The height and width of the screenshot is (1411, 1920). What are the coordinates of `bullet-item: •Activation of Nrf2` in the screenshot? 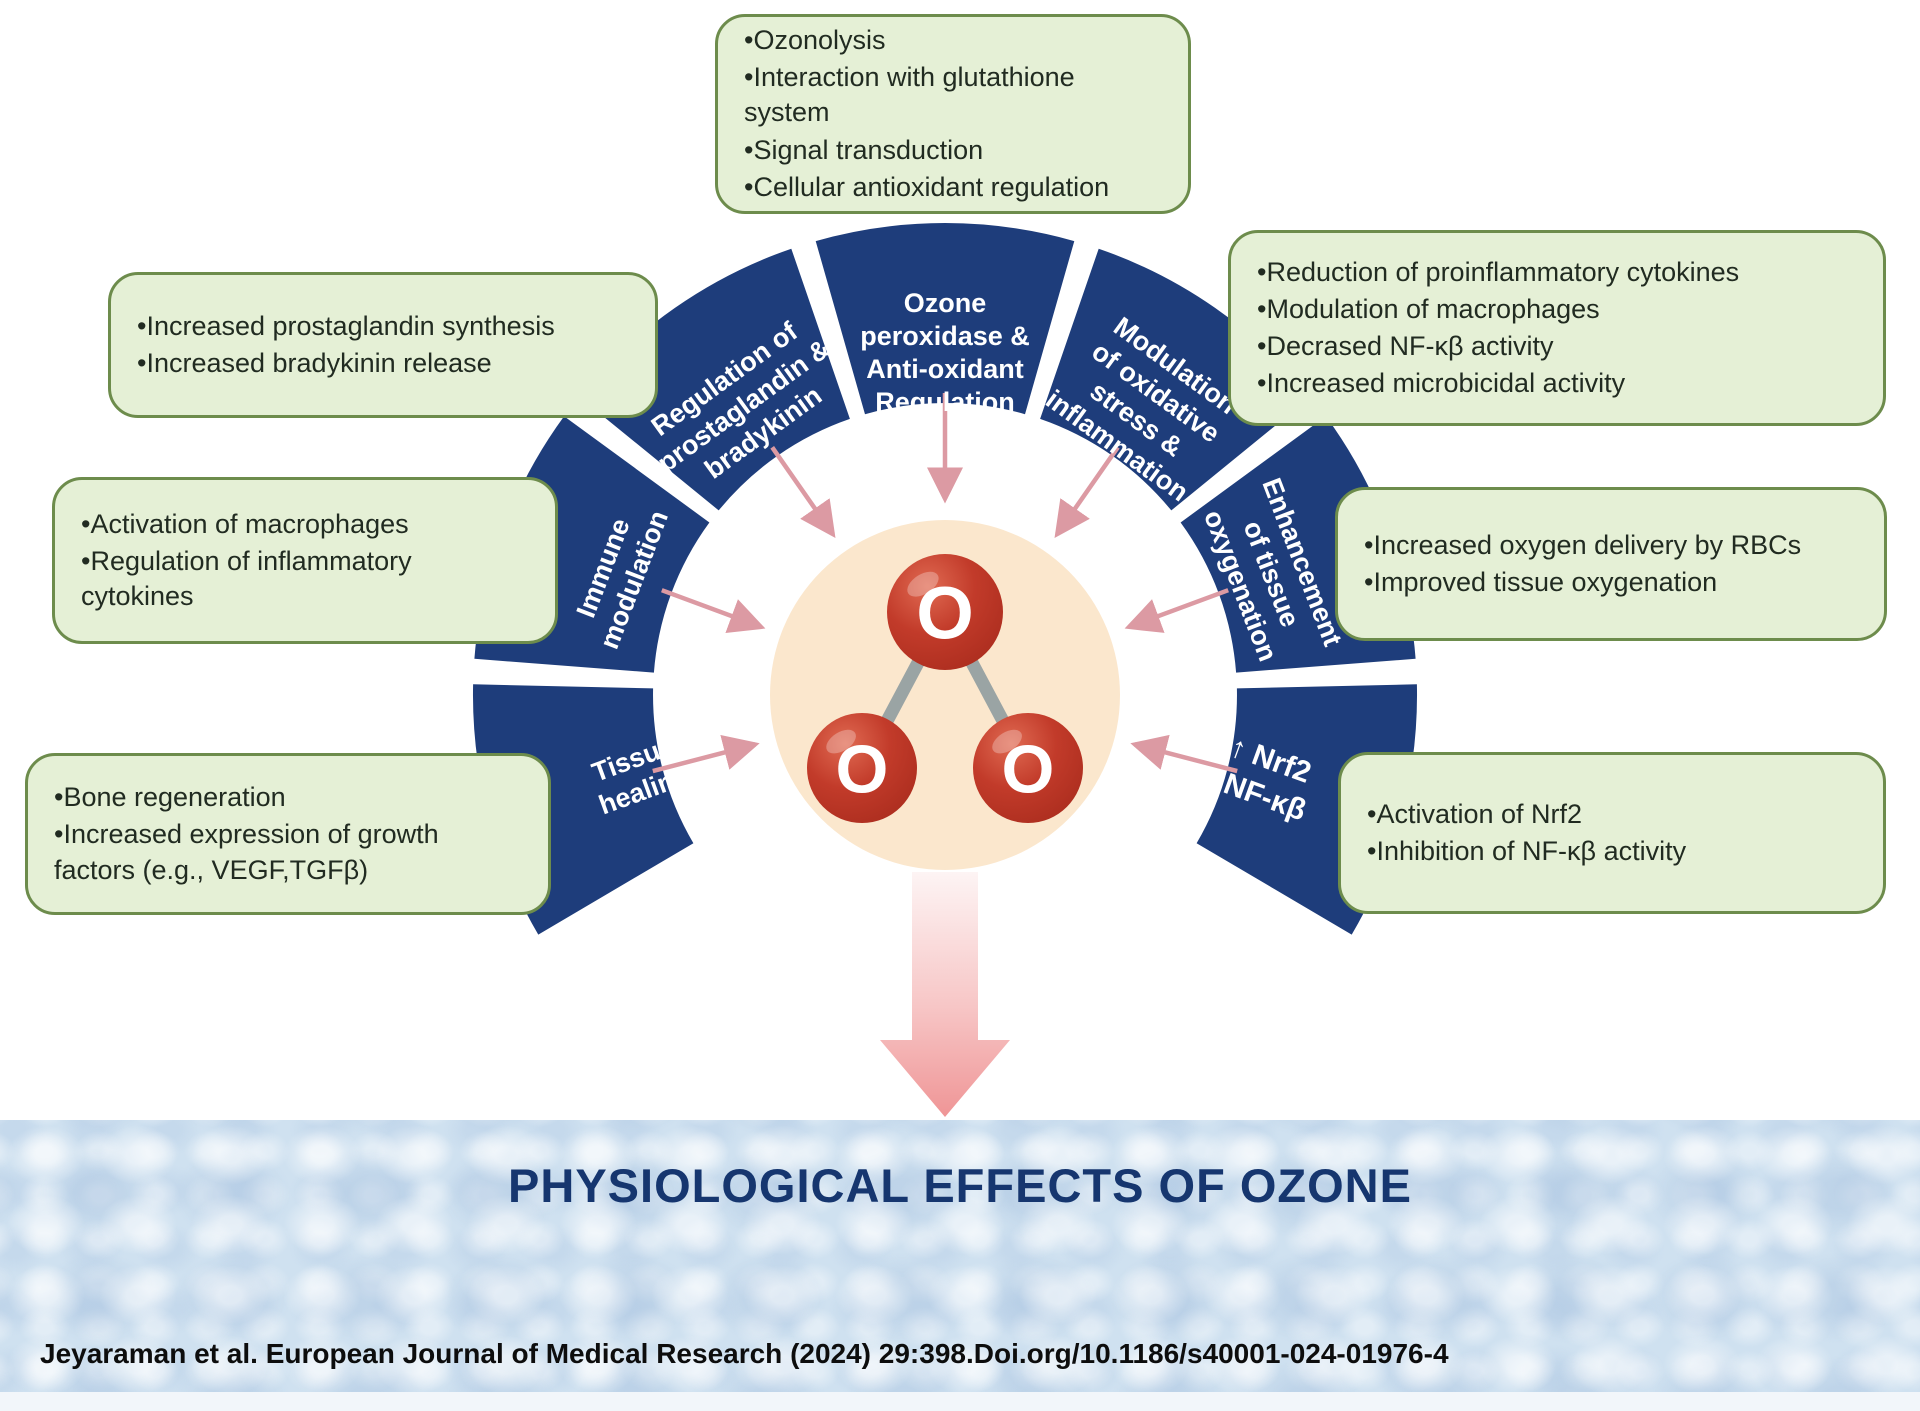 It's located at (1475, 813).